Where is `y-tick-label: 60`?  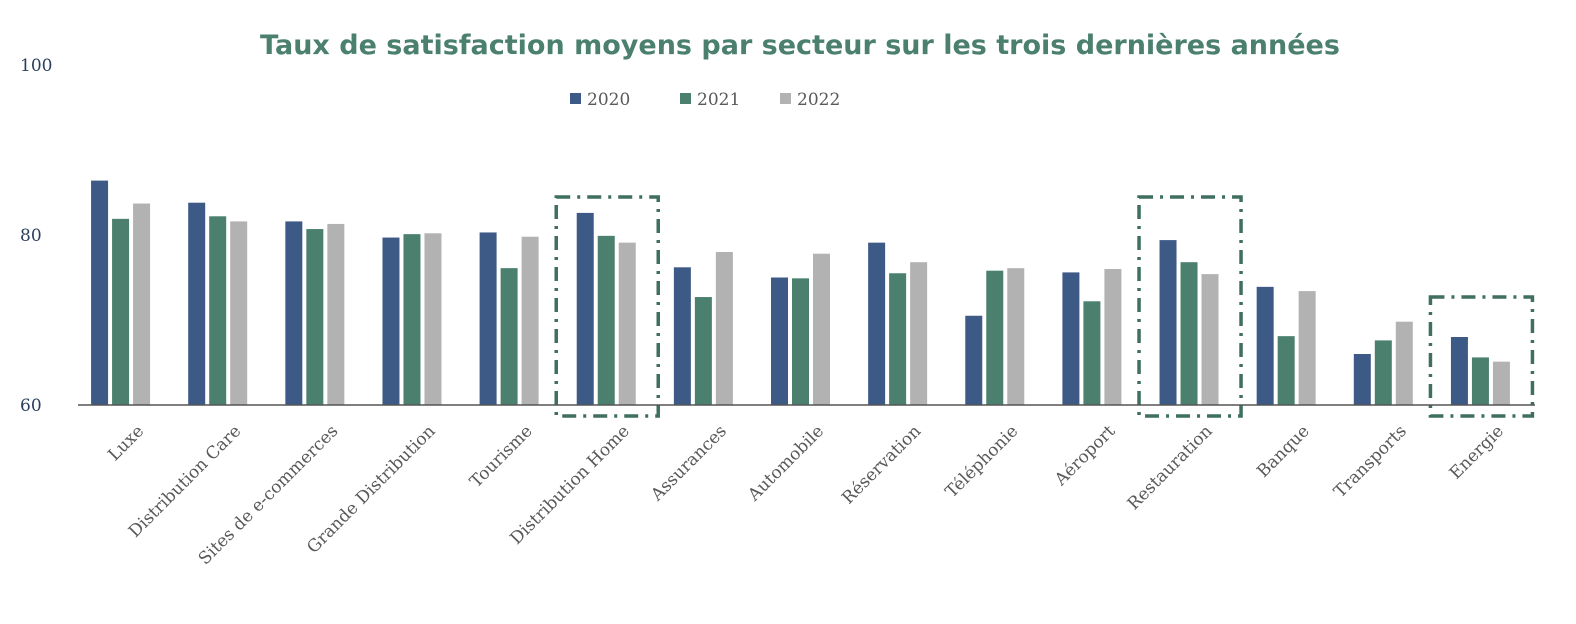
y-tick-label: 60 is located at coordinates (31, 406).